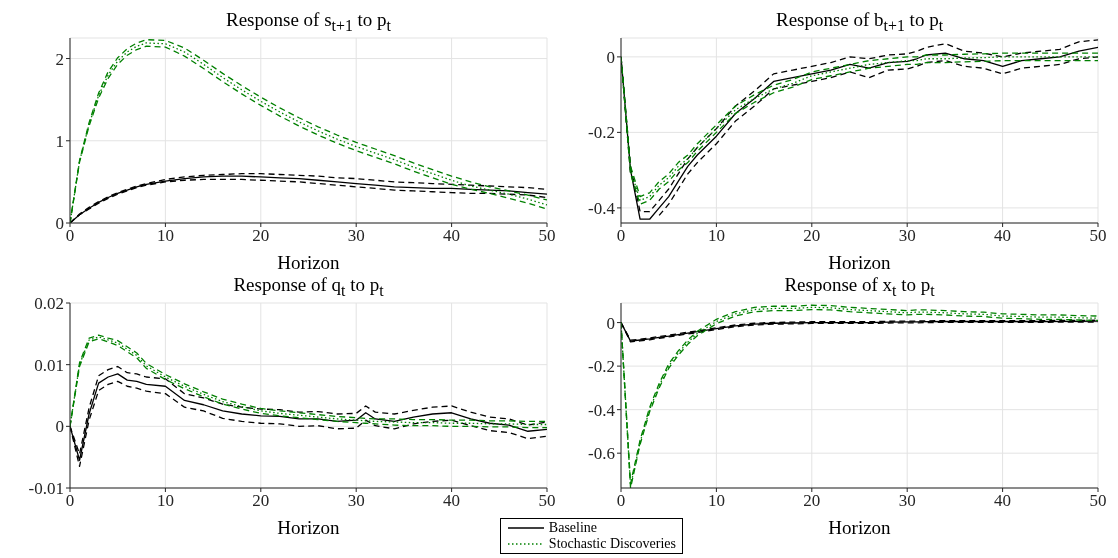 The height and width of the screenshot is (558, 1118). I want to click on legend-label: Baseline, so click(573, 528).